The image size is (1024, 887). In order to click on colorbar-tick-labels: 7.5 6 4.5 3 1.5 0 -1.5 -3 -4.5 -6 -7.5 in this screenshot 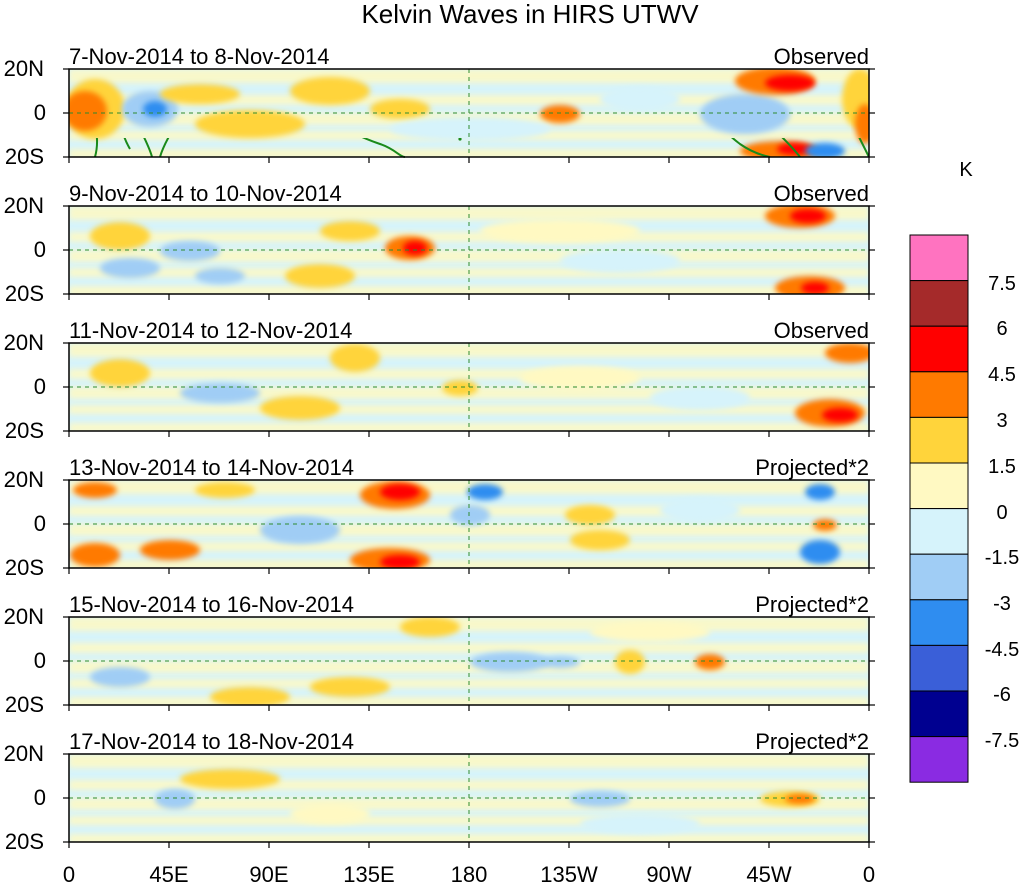, I will do `click(1002, 512)`.